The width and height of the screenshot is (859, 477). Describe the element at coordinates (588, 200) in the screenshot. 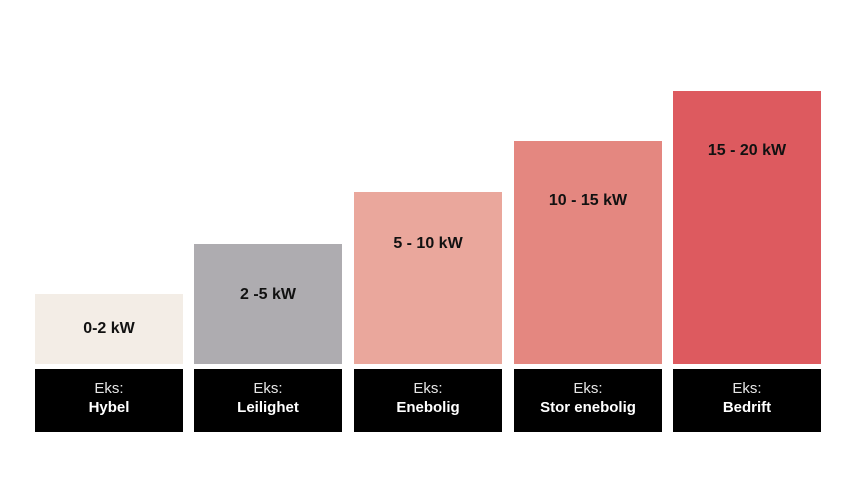

I see `bar-value-label: 10 - 15 kW` at that location.